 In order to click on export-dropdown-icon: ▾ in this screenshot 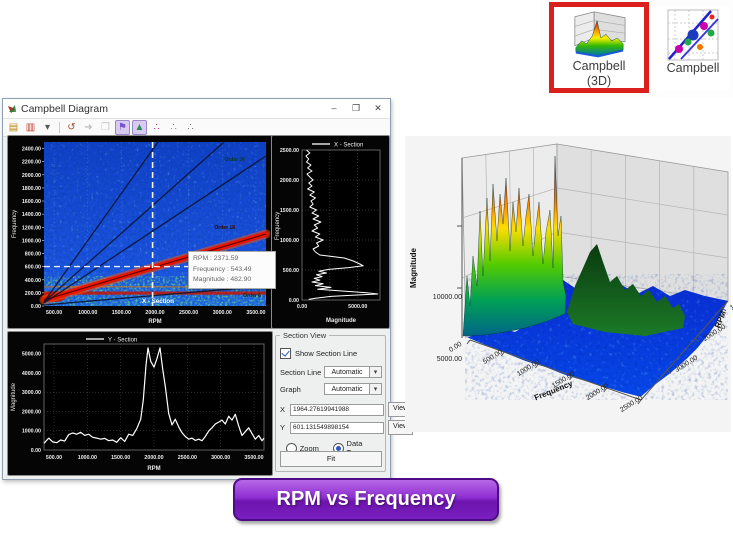, I will do `click(47, 127)`.